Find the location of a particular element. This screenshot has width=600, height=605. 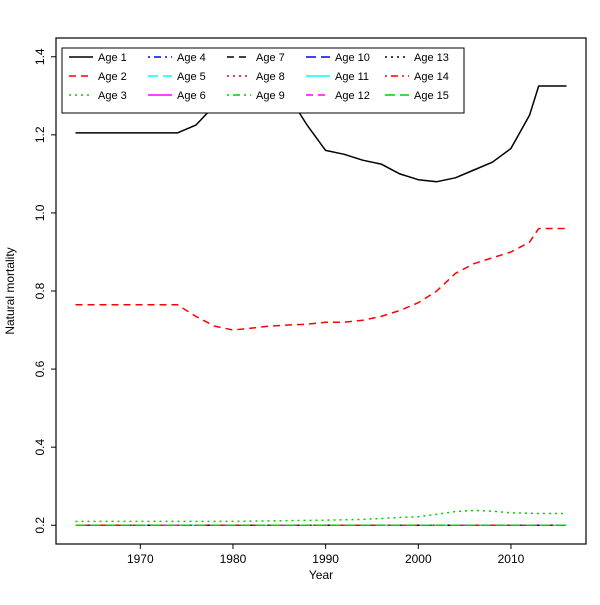

legend-label: Age 4 is located at coordinates (191, 58).